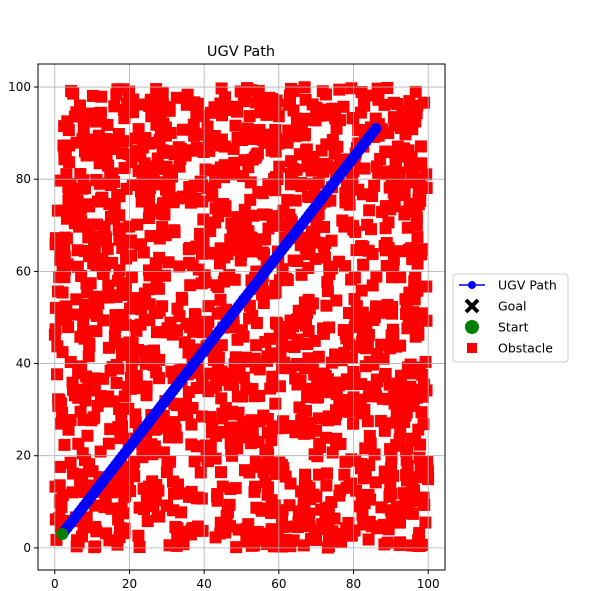 Image resolution: width=595 pixels, height=591 pixels. Describe the element at coordinates (472, 306) in the screenshot. I see `legend-x-swatch` at that location.